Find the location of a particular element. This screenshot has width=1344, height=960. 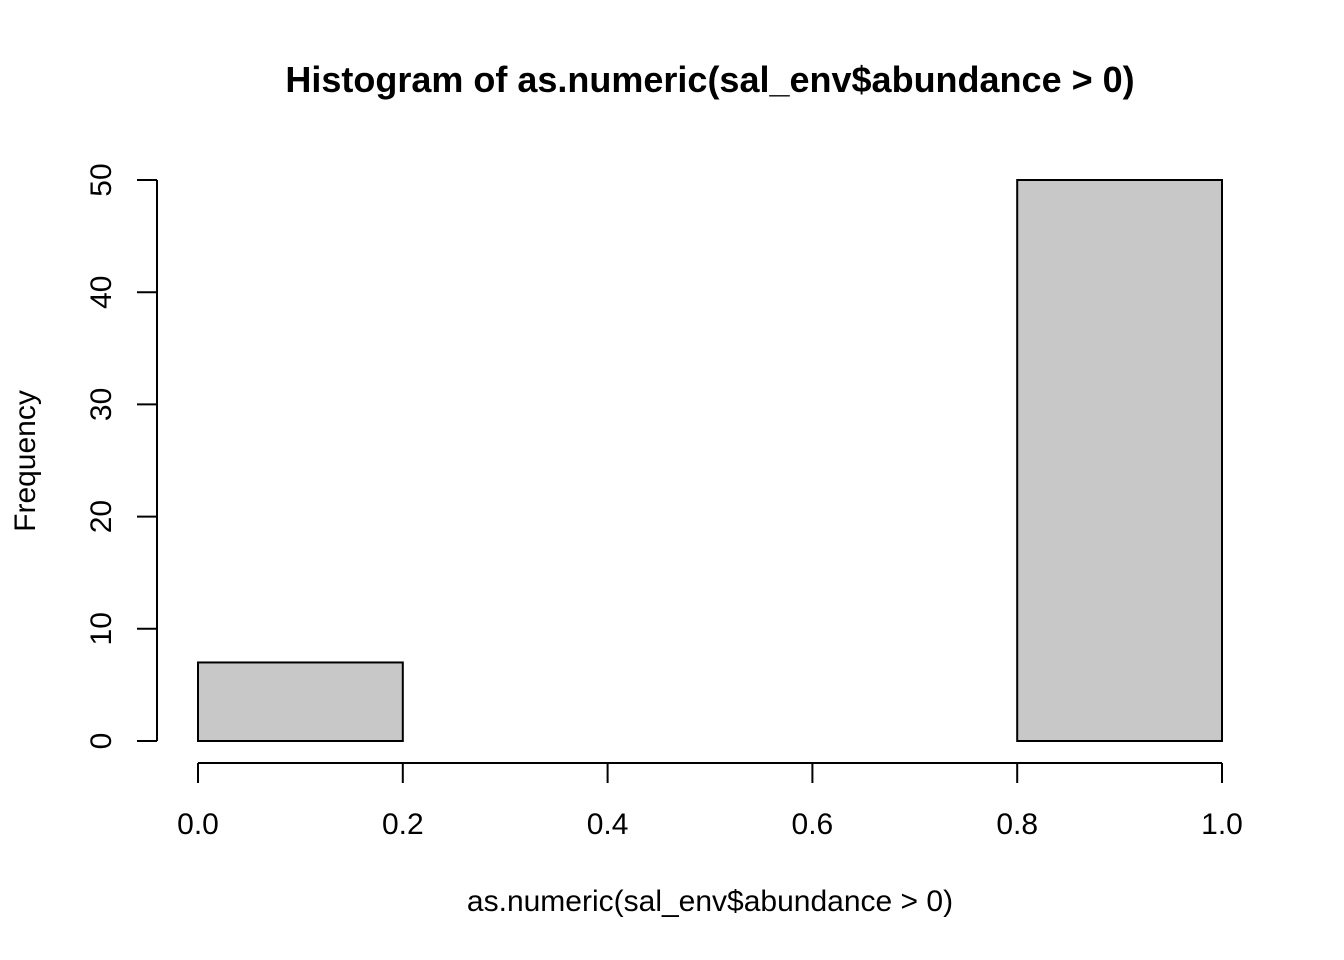

y-tick-label: 10 is located at coordinates (101, 628).